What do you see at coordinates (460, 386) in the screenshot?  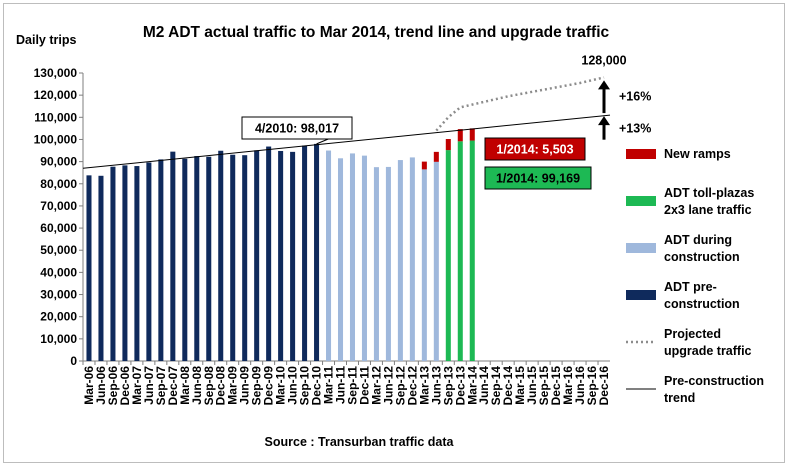 I see `x-tick-label: Dec-13` at bounding box center [460, 386].